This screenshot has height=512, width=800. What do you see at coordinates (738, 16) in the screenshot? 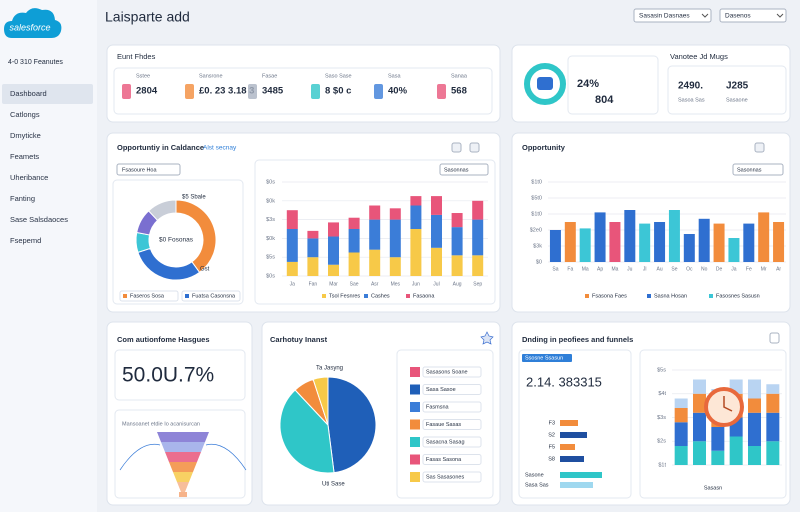
I see `dropdown-label: Dasenos` at bounding box center [738, 16].